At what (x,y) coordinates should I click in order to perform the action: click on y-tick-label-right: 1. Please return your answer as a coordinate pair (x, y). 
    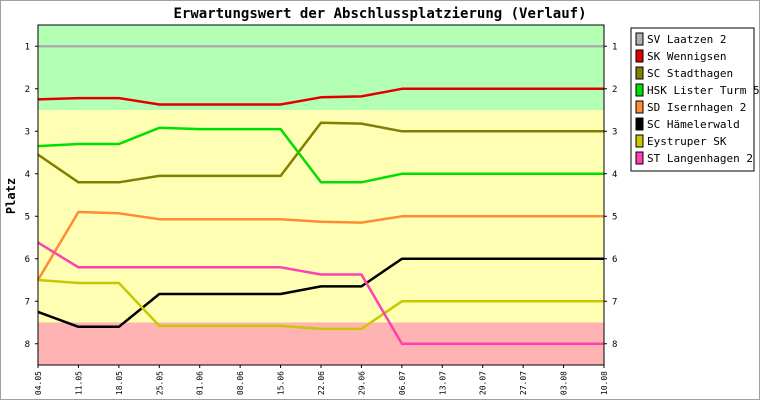
    Looking at the image, I should click on (614, 47).